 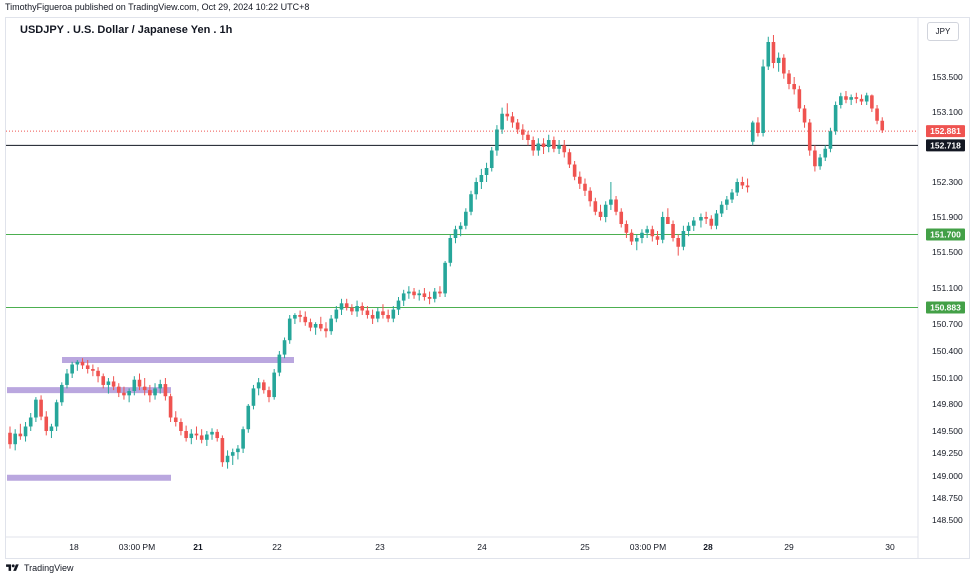 I want to click on time-axis: 18 03:00 PM 21 22 23 24 25 03:00 PM 28 29 30, so click(x=482, y=547).